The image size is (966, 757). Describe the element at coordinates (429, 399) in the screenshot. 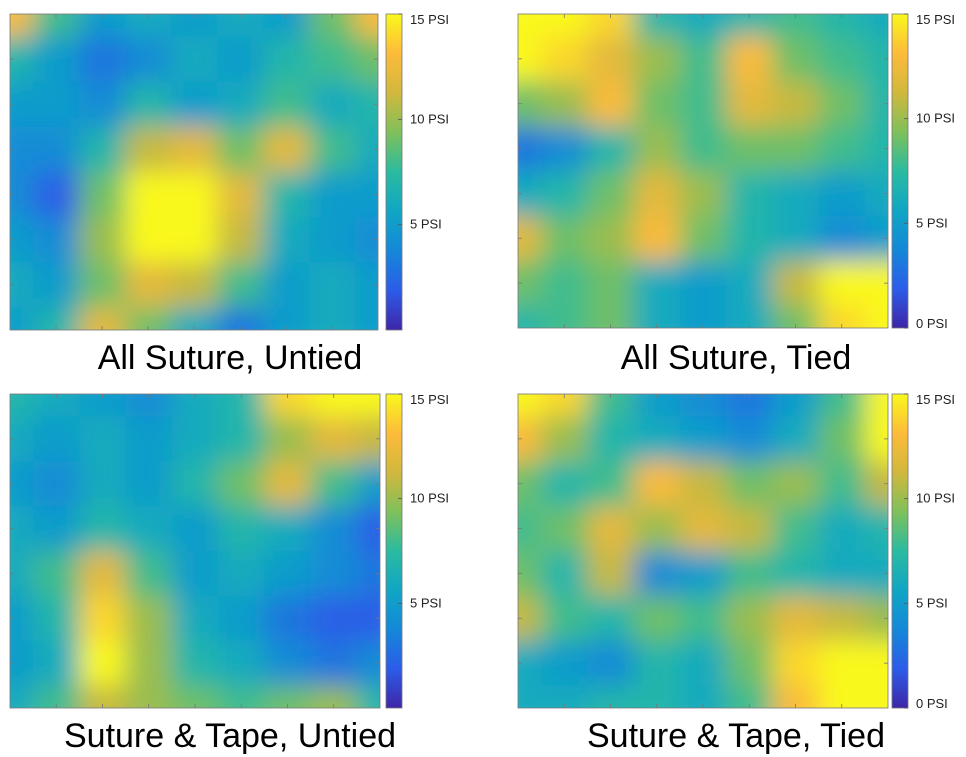

I see `colorbar-tick-label: 15 PSI` at that location.